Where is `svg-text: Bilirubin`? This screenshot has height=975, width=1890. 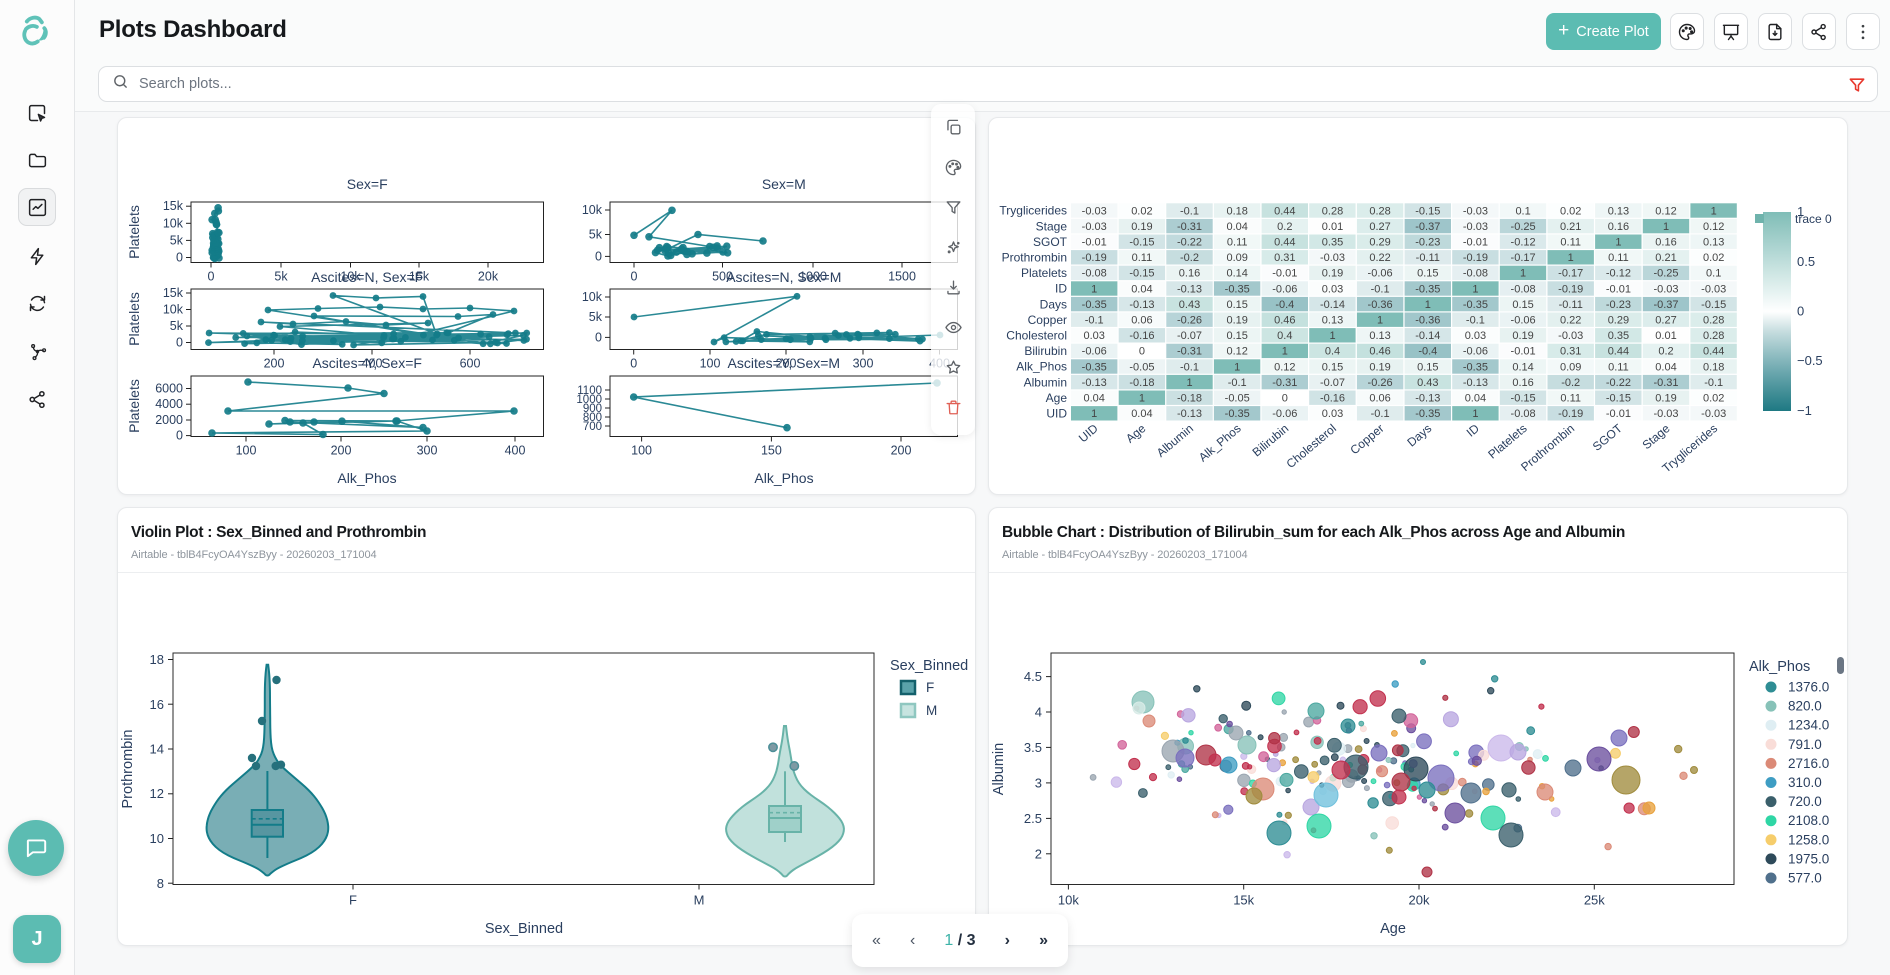
svg-text: Bilirubin is located at coordinates (1045, 351).